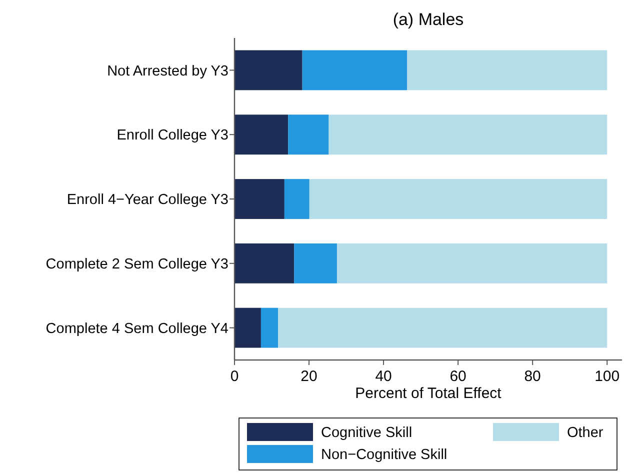 The width and height of the screenshot is (625, 473). Describe the element at coordinates (458, 376) in the screenshot. I see `x-tick-label: 60` at that location.